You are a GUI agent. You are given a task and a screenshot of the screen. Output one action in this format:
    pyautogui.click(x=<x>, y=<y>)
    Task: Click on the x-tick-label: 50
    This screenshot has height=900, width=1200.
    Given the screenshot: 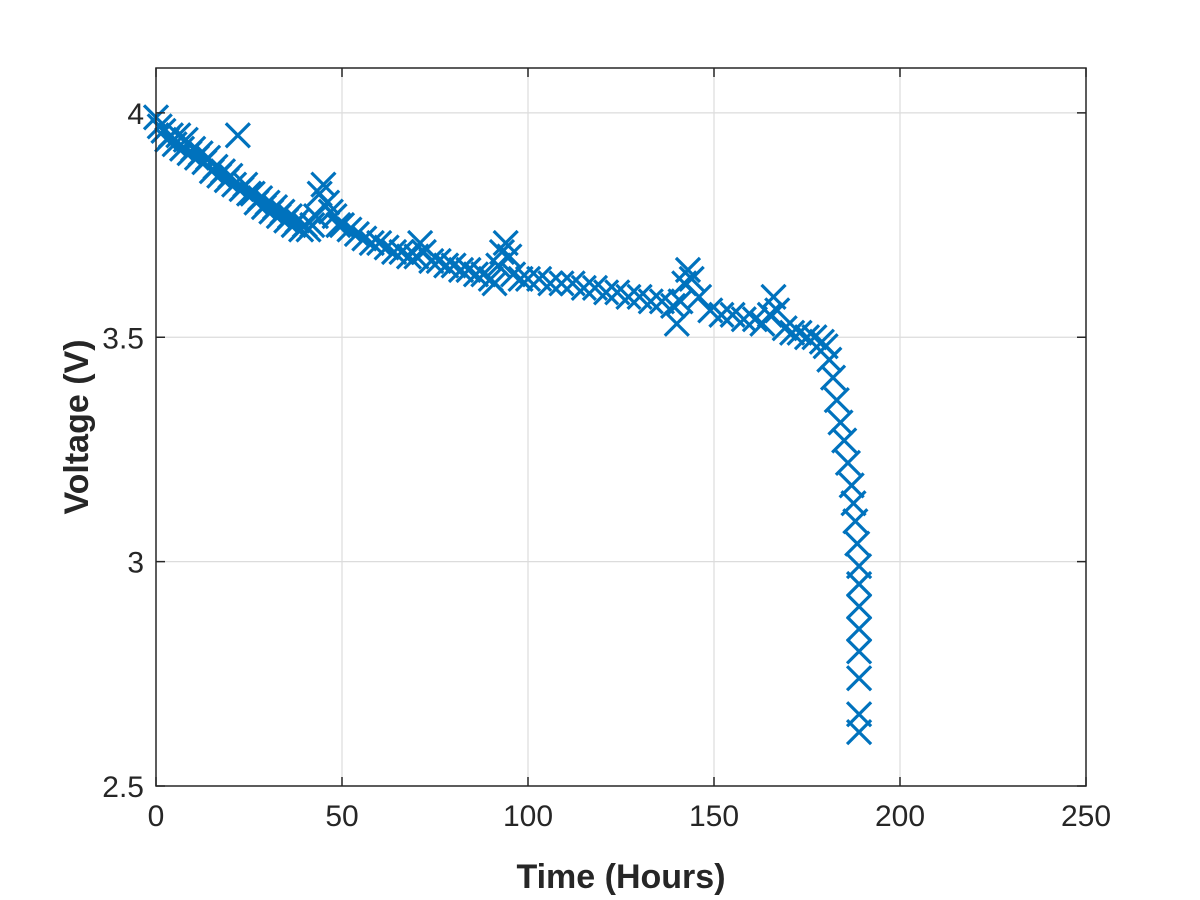 What is the action you would take?
    pyautogui.click(x=341, y=816)
    